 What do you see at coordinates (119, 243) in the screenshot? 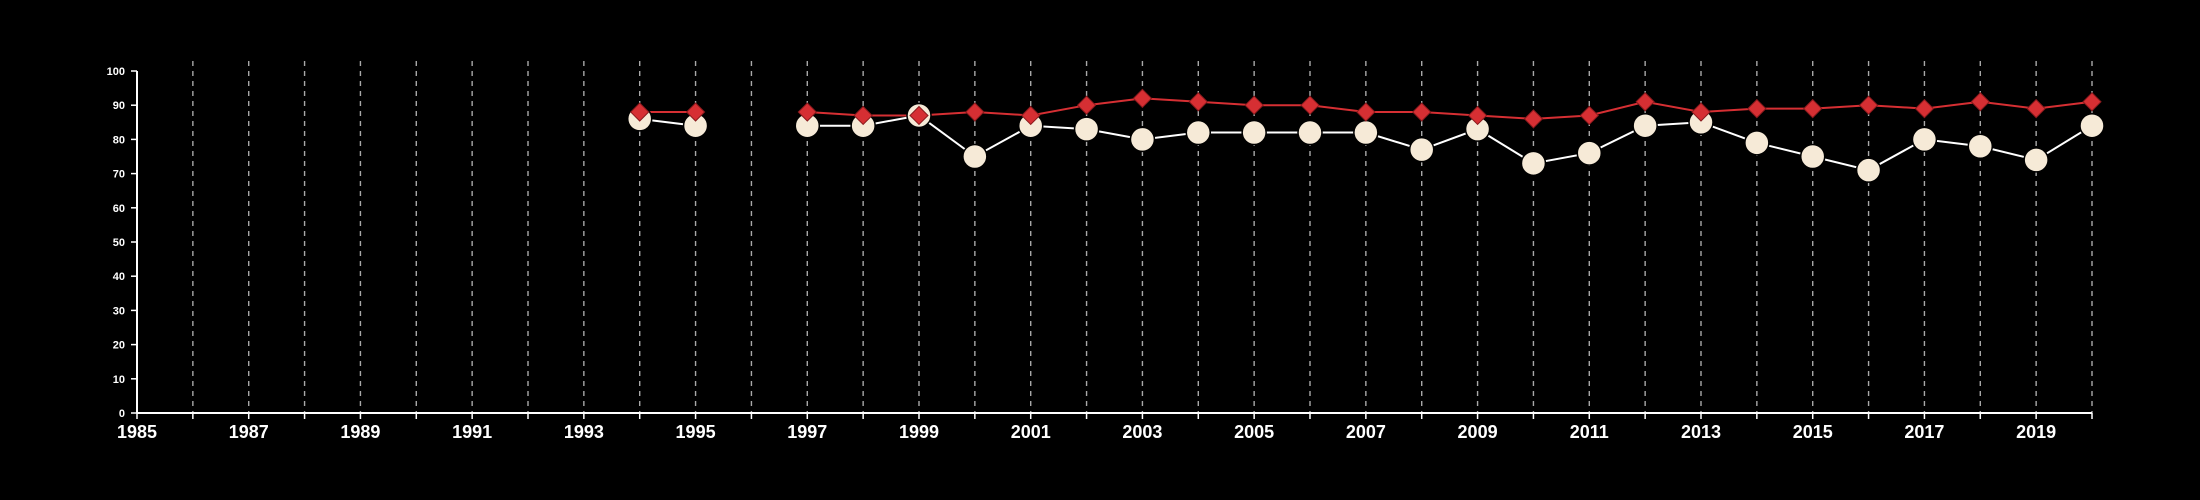
I see `y-tick-label: 50` at bounding box center [119, 243].